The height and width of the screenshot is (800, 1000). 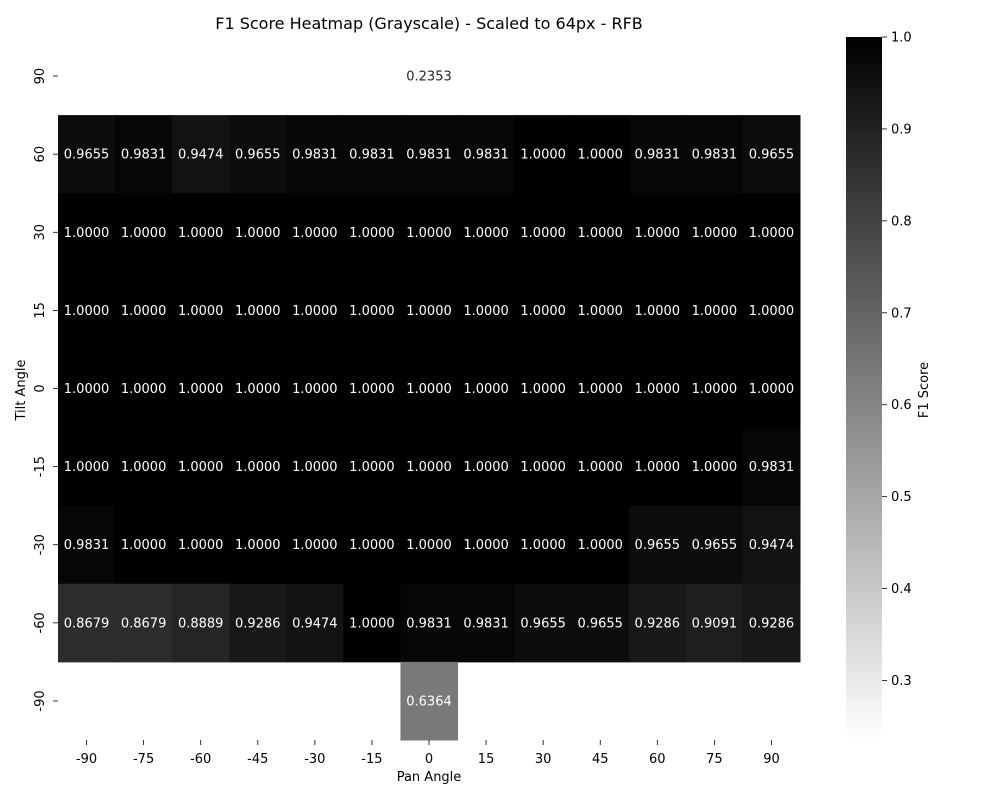 I want to click on colorbar-tick-label: 1.0, so click(x=901, y=38).